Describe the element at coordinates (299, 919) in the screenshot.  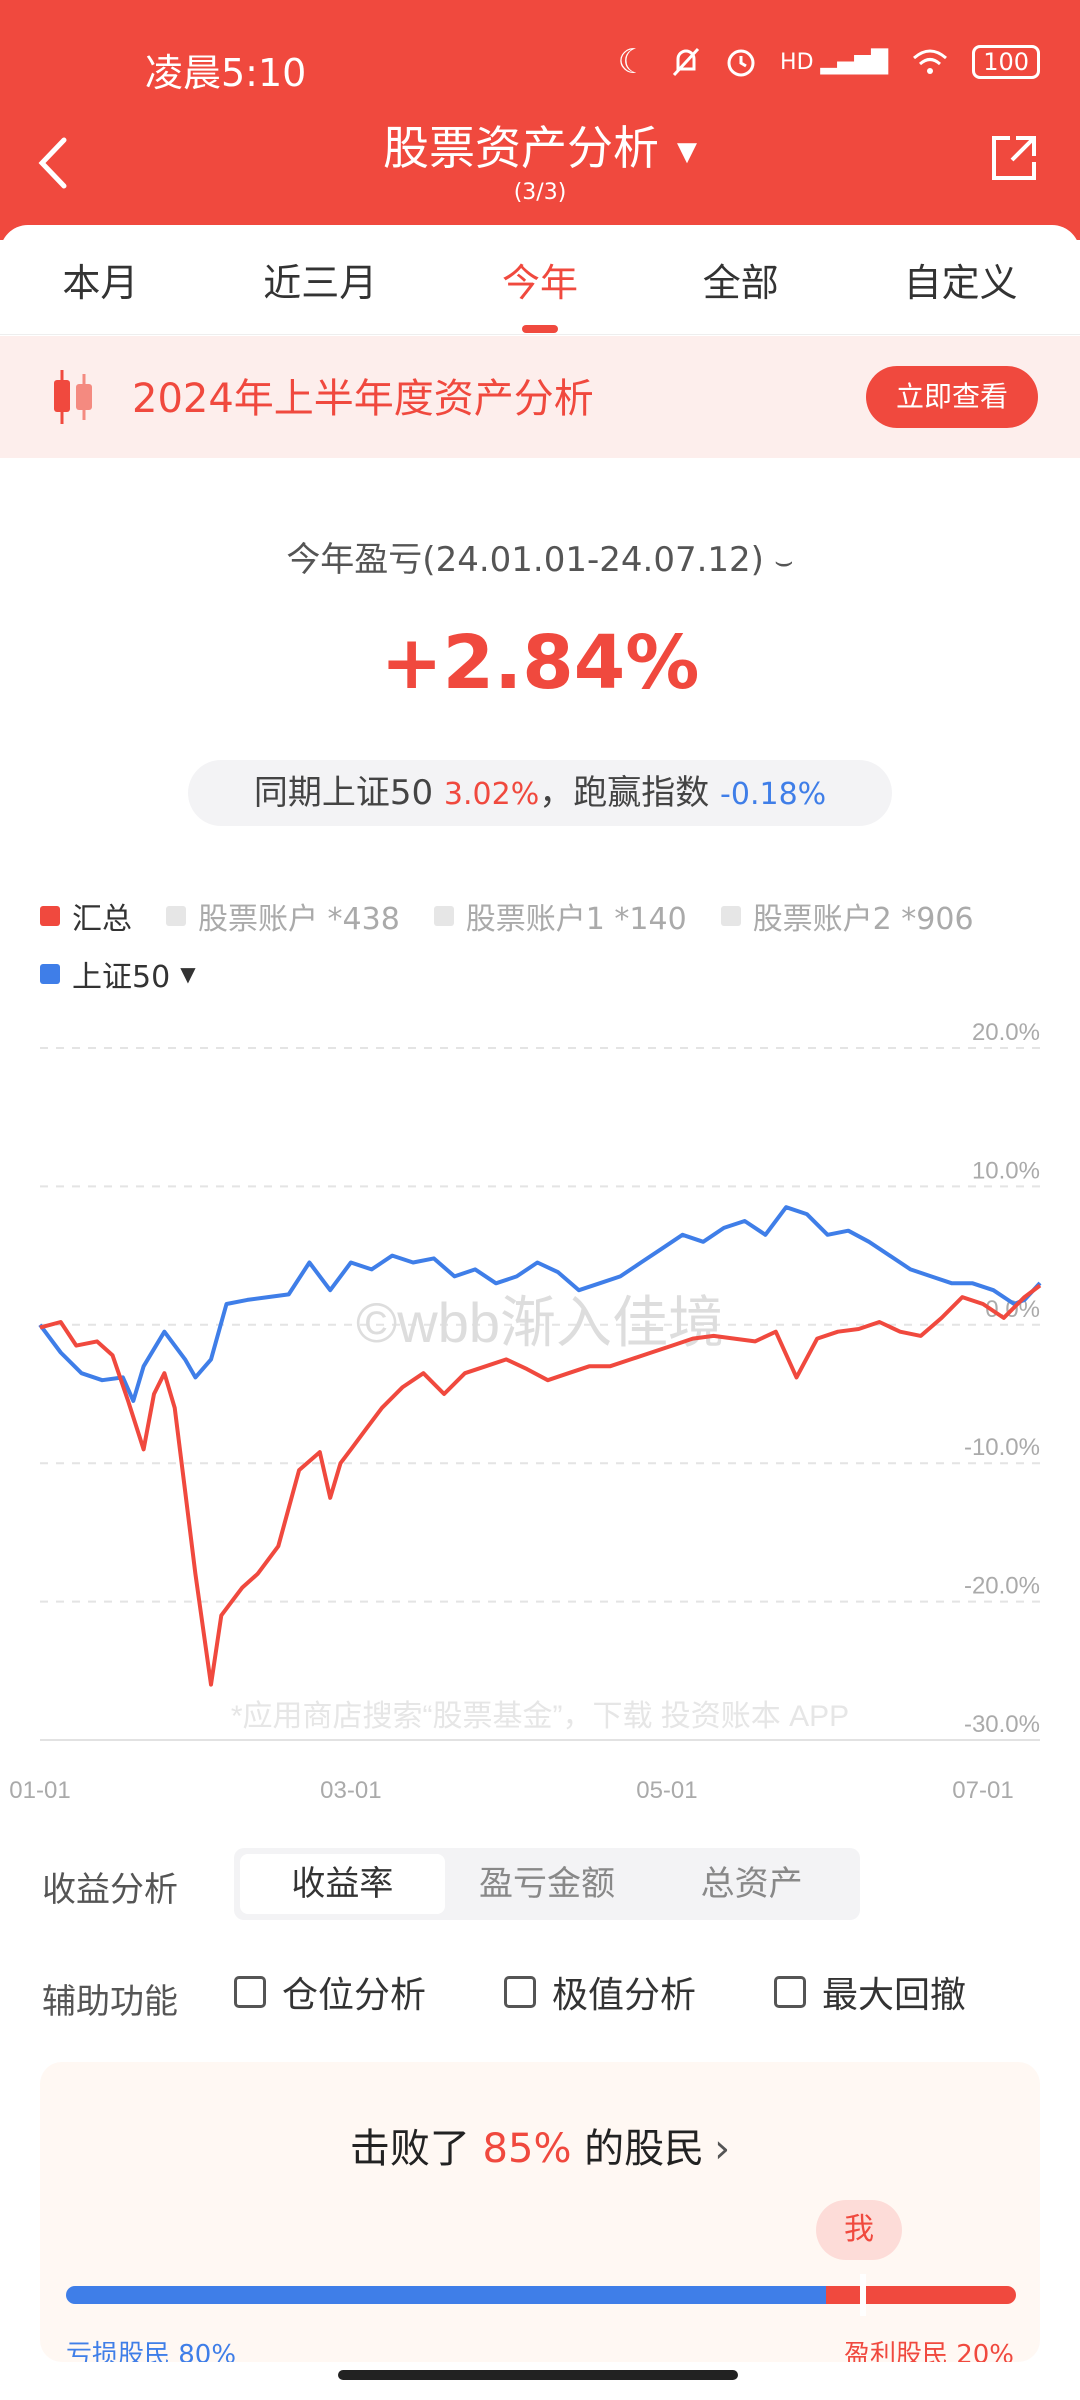
I see `legend-label: 股票账户 *438` at that location.